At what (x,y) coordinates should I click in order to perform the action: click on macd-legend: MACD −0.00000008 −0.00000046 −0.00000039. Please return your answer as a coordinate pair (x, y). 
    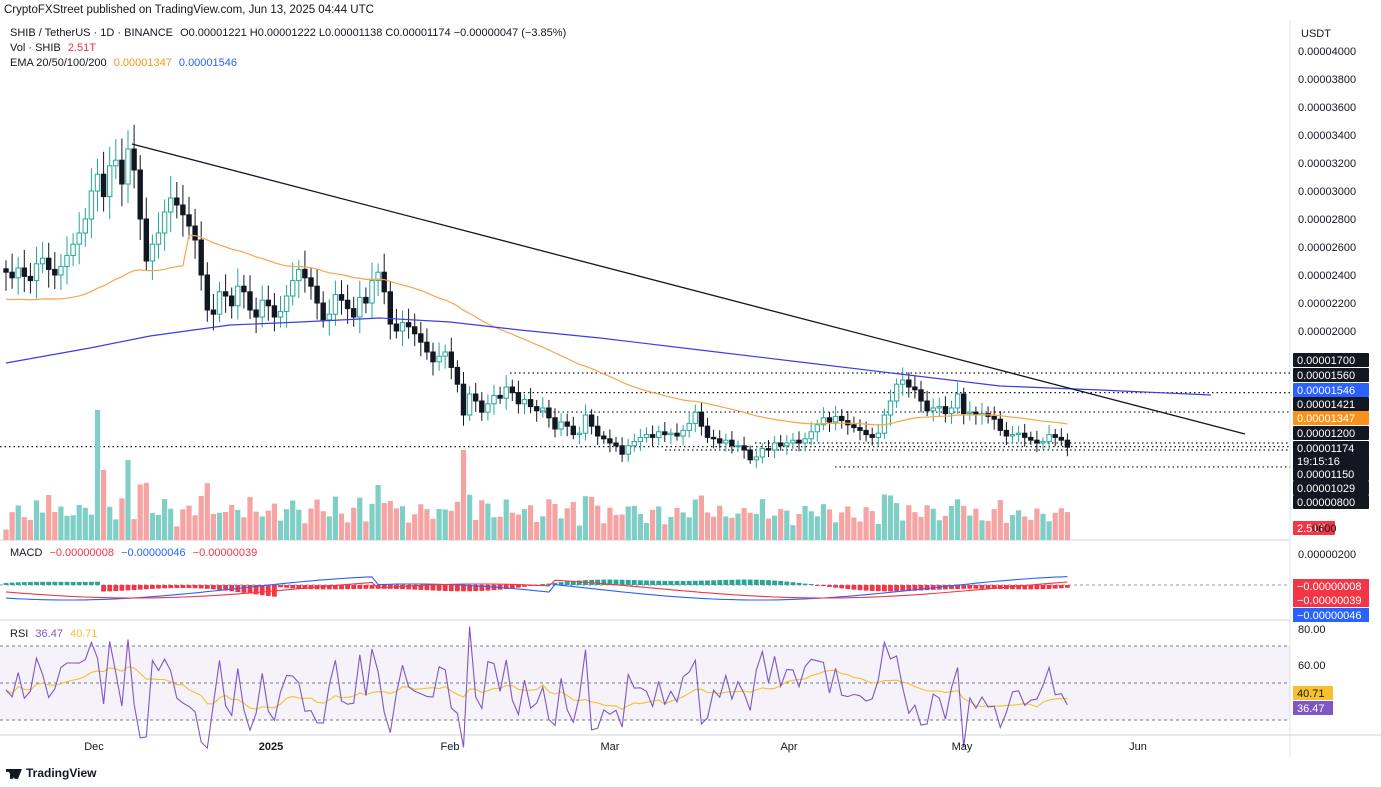
    Looking at the image, I should click on (133, 553).